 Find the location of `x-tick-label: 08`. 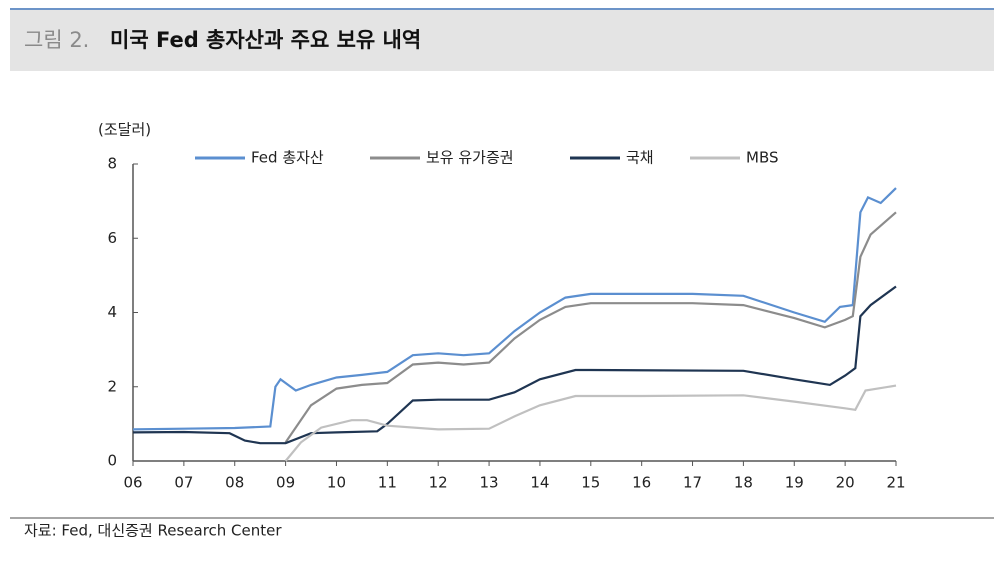

x-tick-label: 08 is located at coordinates (234, 483).